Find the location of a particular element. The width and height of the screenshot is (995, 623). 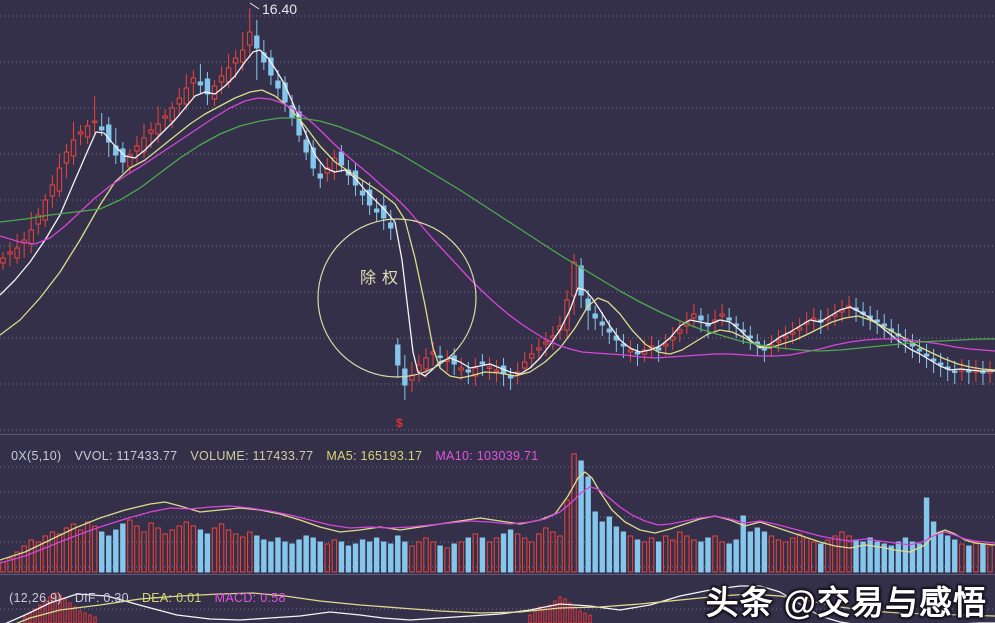

vvol-value: VVOL: 117433.77 is located at coordinates (126, 456).